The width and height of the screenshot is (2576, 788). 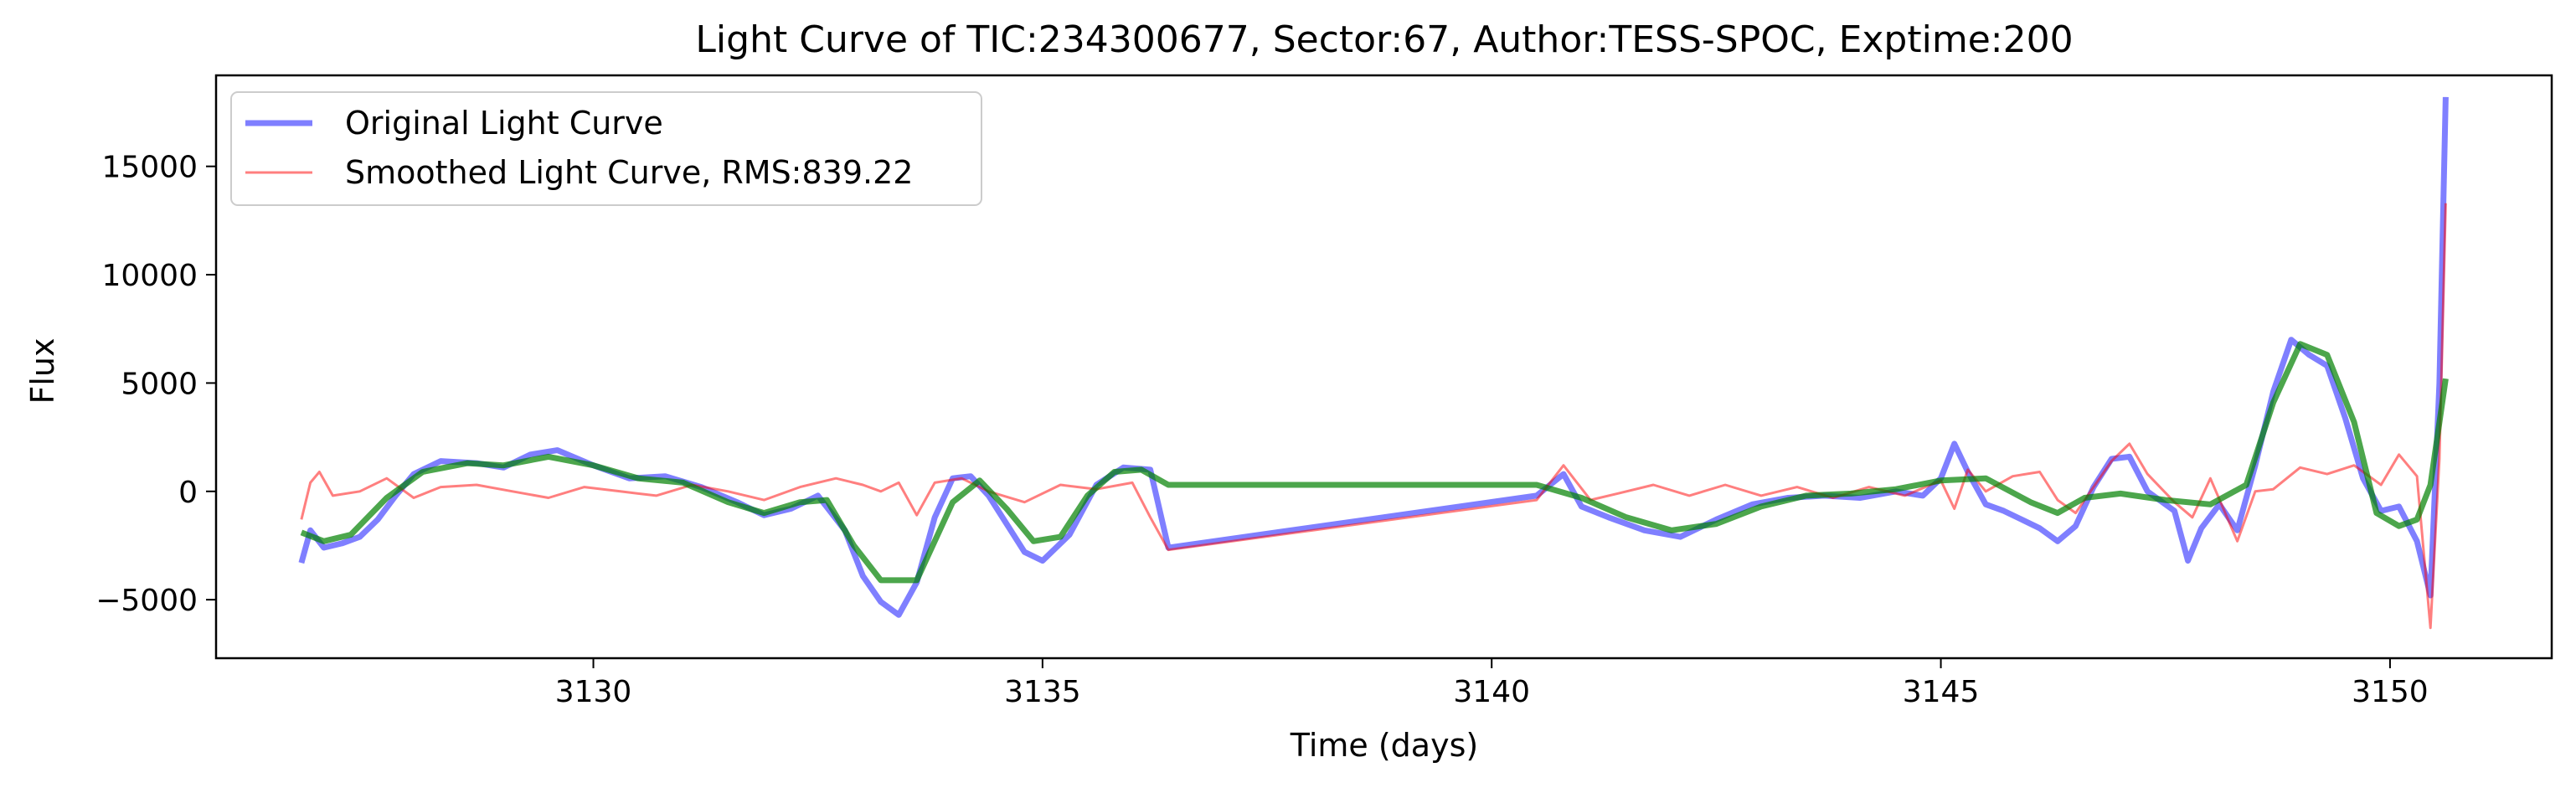 I want to click on x-axis-label: Time (days), so click(x=1384, y=745).